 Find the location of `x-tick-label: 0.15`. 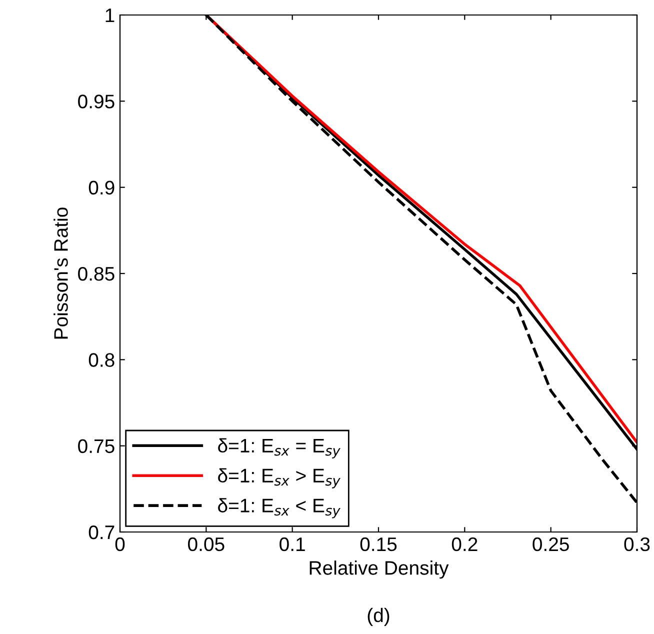

x-tick-label: 0.15 is located at coordinates (378, 544).